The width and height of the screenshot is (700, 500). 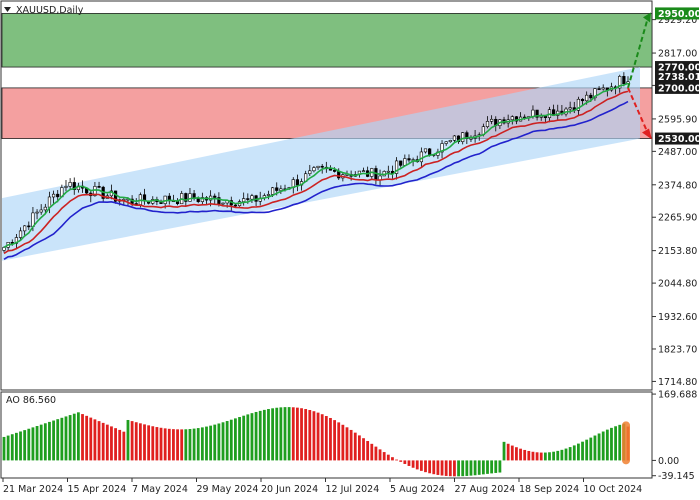 What do you see at coordinates (7, 9) in the screenshot?
I see `symbol-dropdown-icon` at bounding box center [7, 9].